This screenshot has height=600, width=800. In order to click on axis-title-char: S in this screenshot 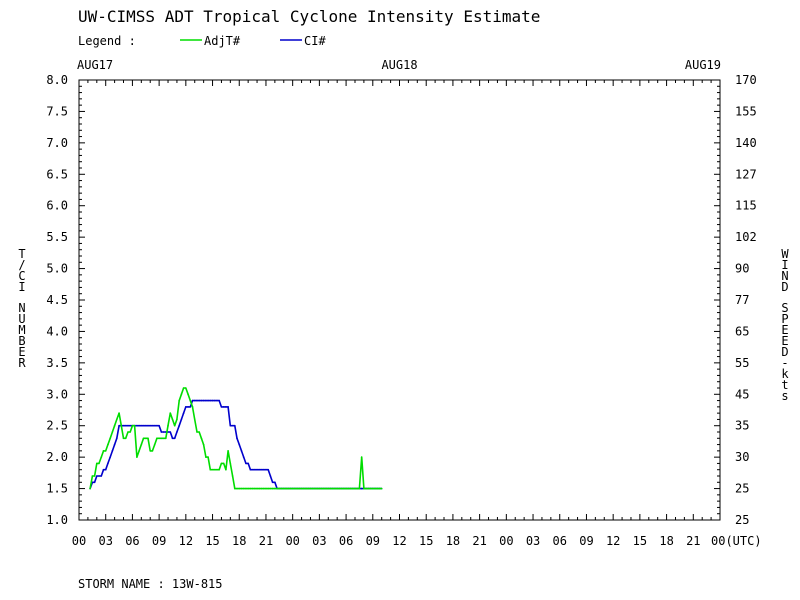, I will do `click(784, 308)`.